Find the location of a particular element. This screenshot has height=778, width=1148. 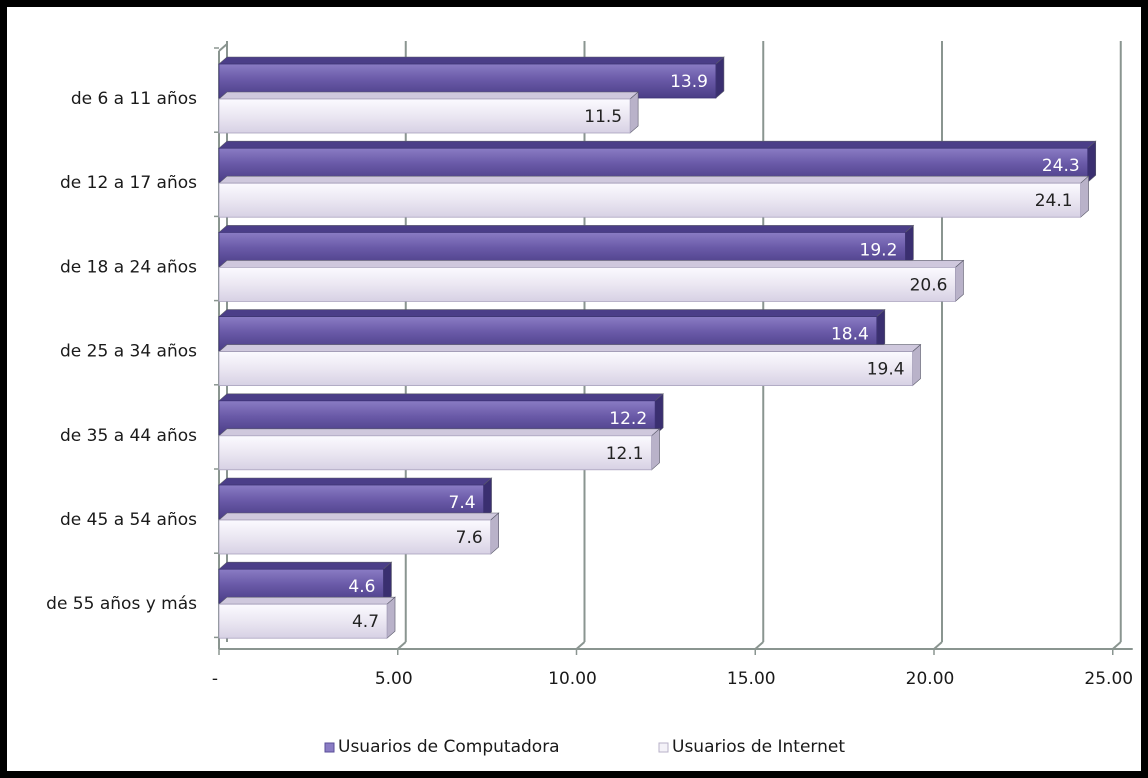

data-label: 19.2 is located at coordinates (879, 250).